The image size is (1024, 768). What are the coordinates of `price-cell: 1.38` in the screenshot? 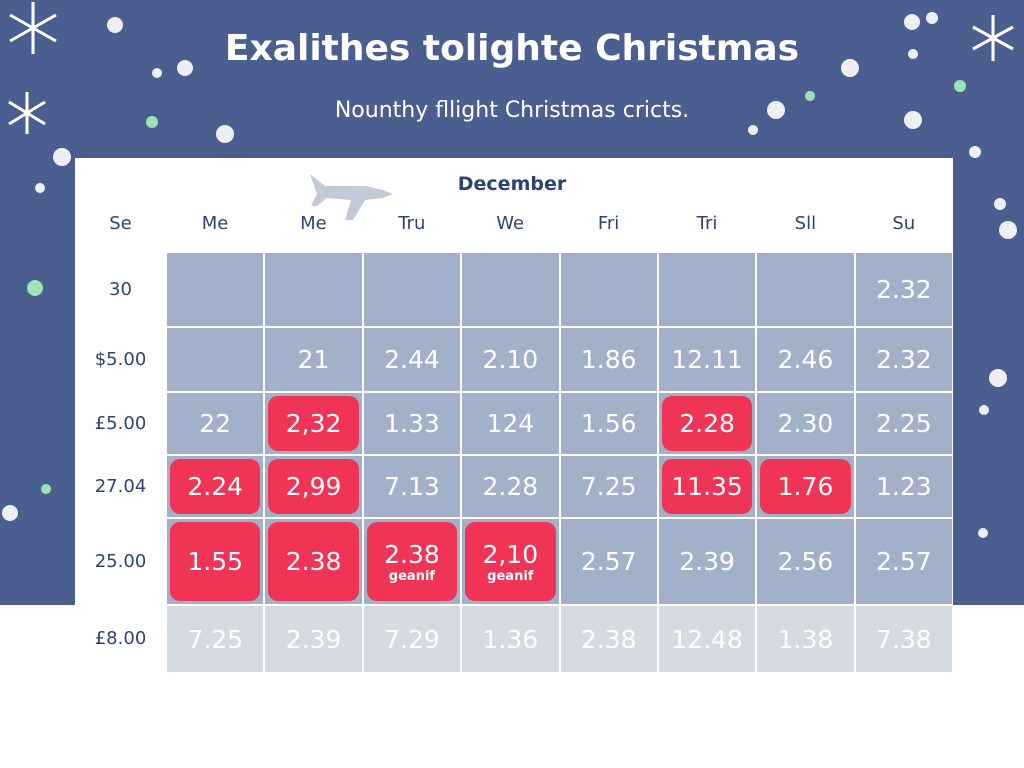 It's located at (805, 639).